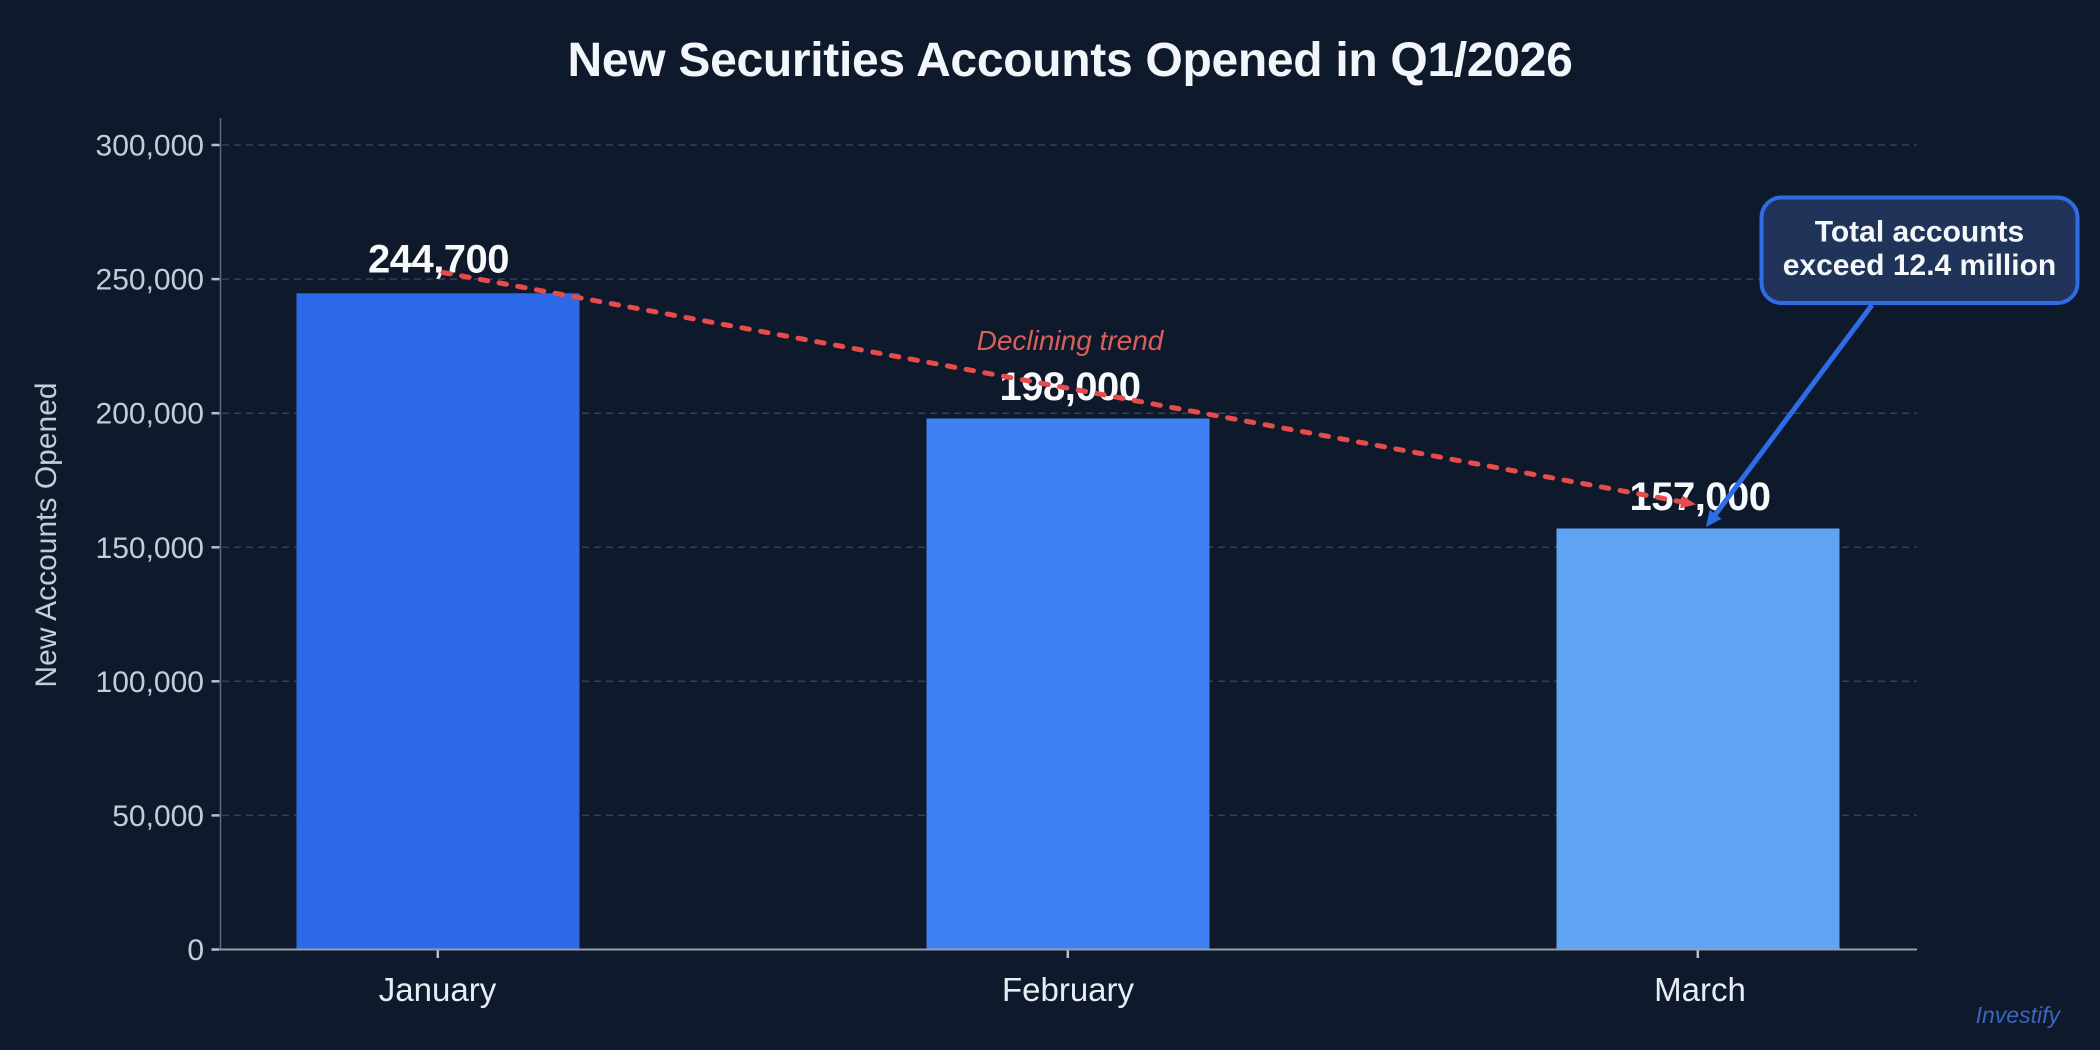  Describe the element at coordinates (438, 260) in the screenshot. I see `svg-text: 244,700` at that location.